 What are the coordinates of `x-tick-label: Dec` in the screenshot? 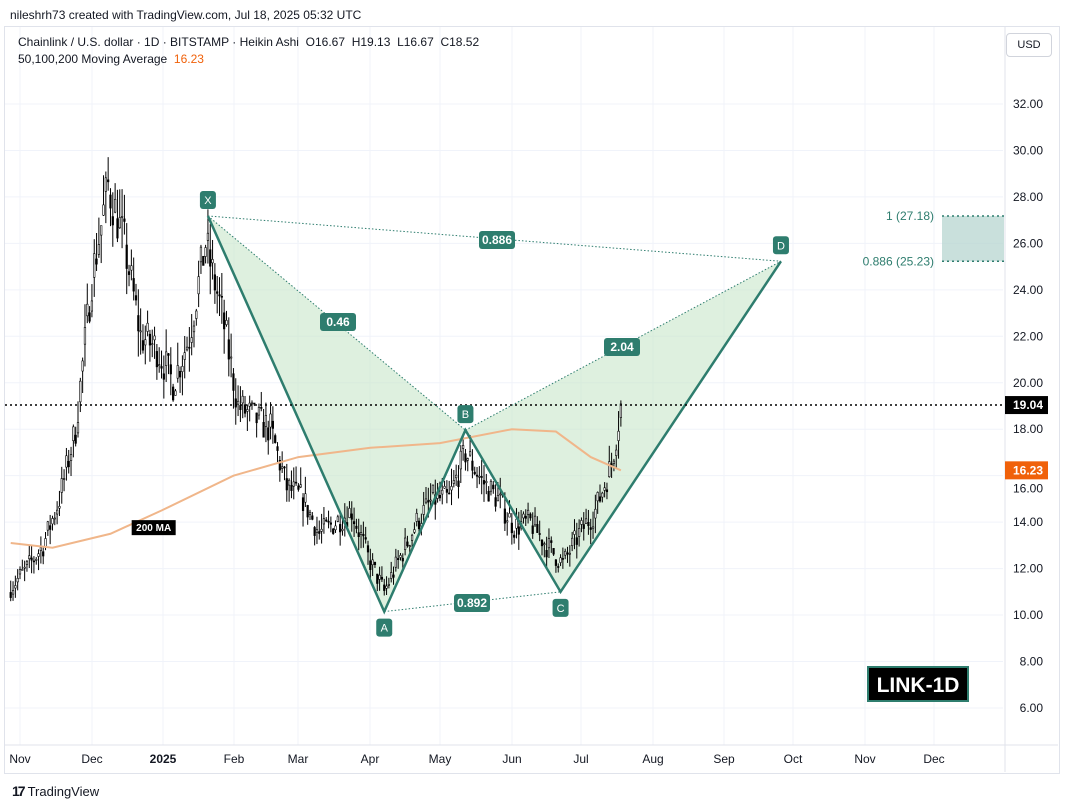 It's located at (933, 759).